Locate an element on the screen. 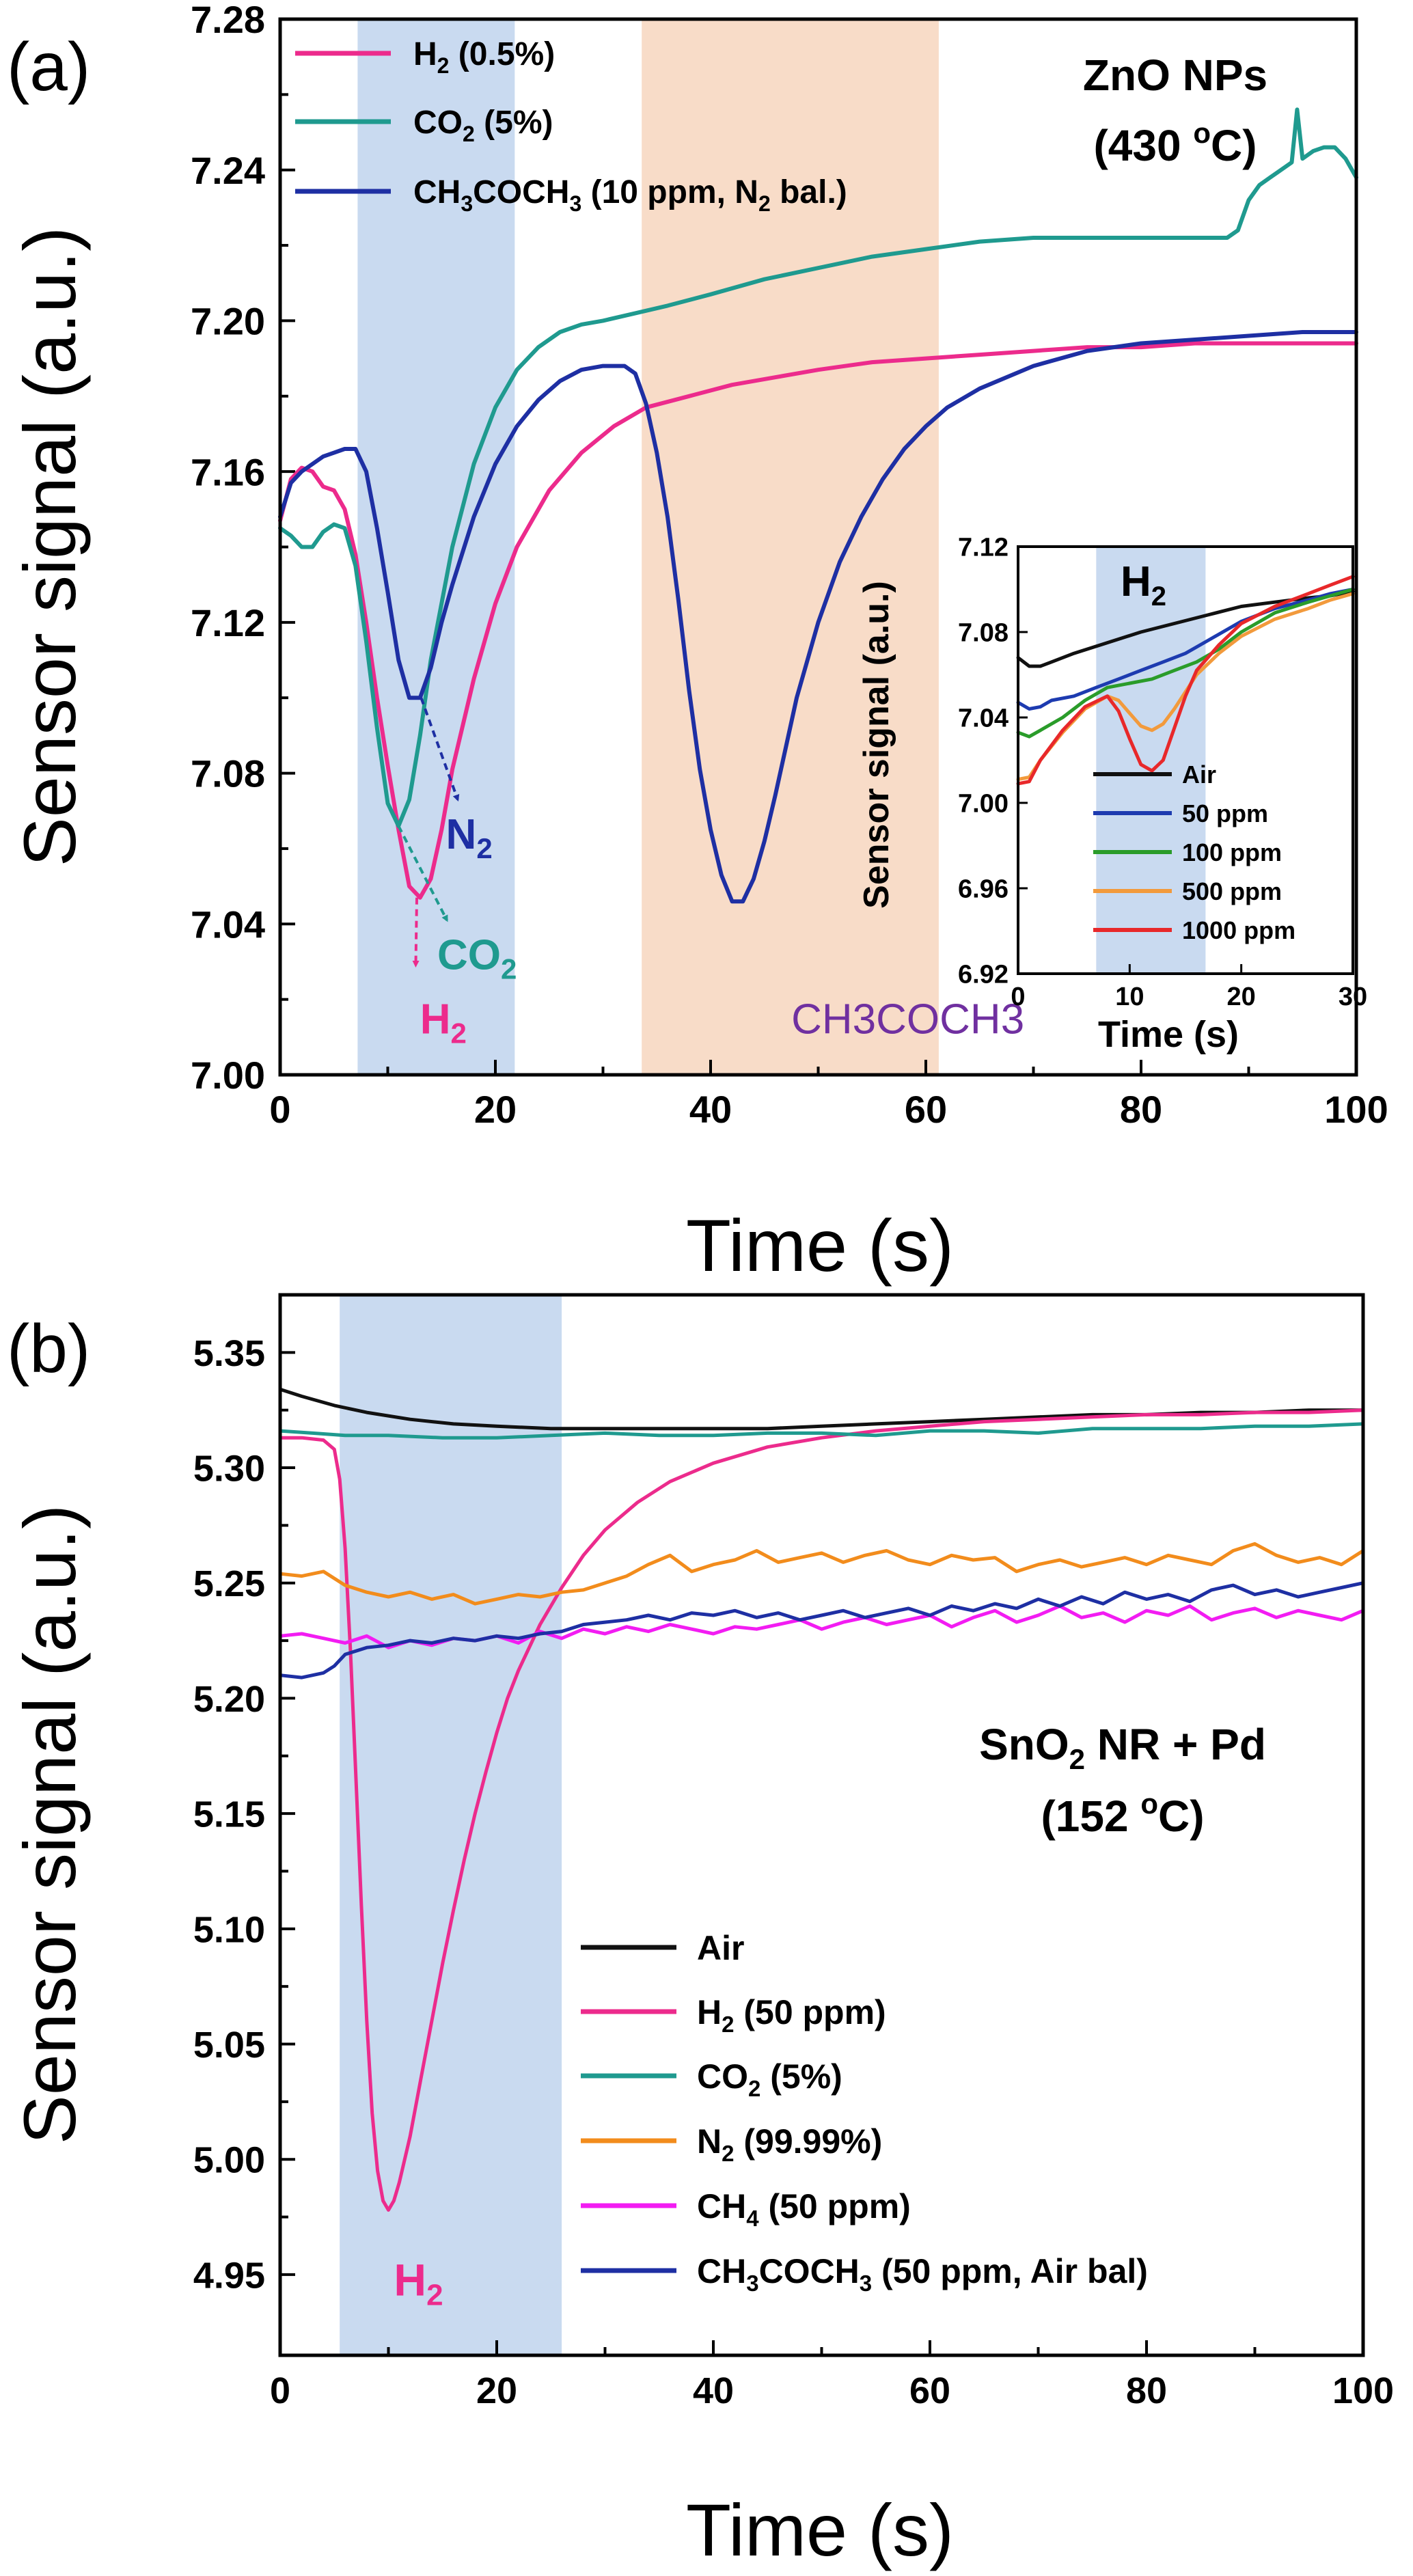  a-x-tick-label: 60 is located at coordinates (926, 1109).